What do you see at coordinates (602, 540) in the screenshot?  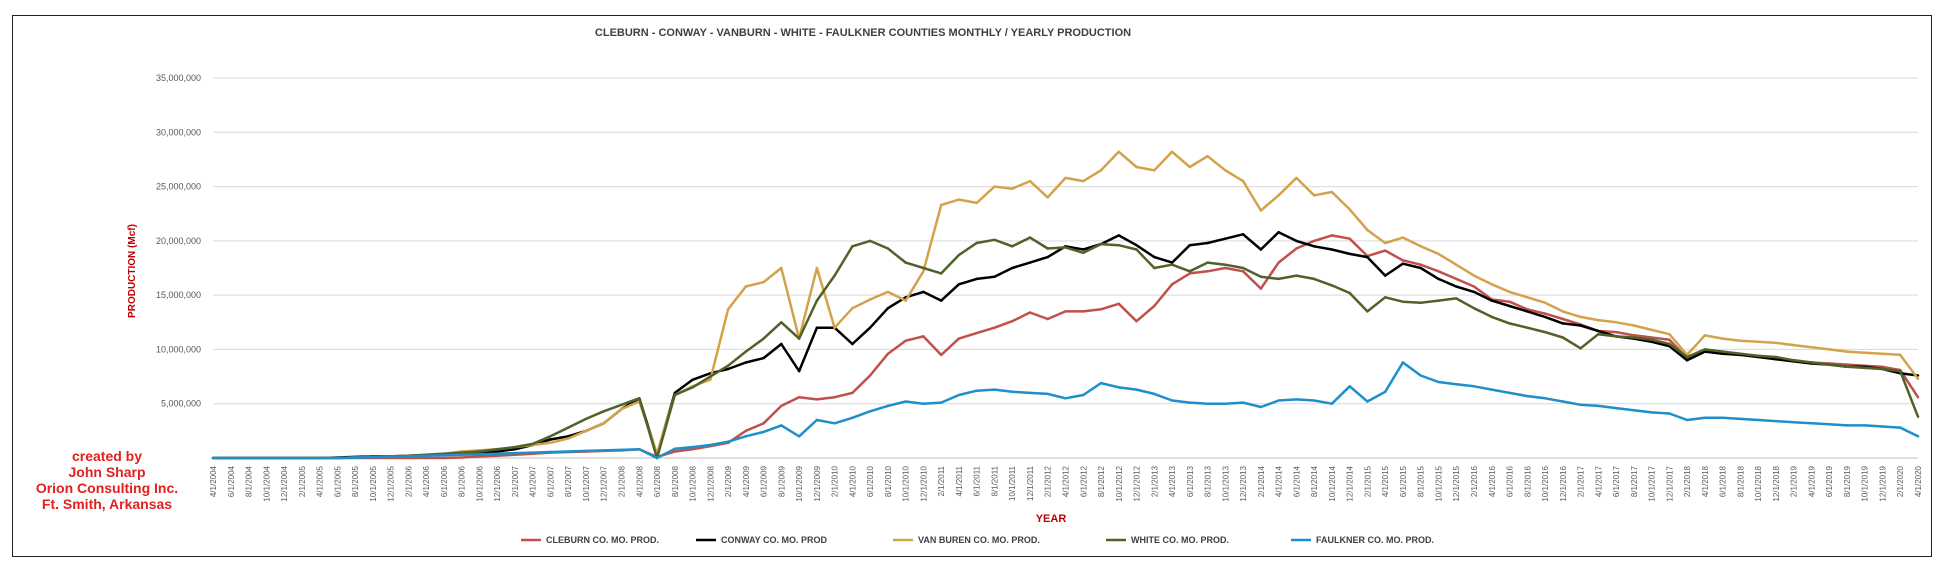 I see `legend-label: CLEBURN CO. MO. PROD.` at bounding box center [602, 540].